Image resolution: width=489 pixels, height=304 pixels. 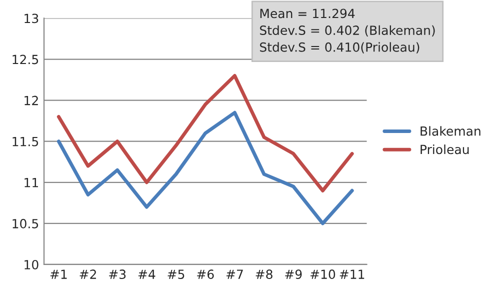 I want to click on y-tick-label: 12, so click(x=31, y=101).